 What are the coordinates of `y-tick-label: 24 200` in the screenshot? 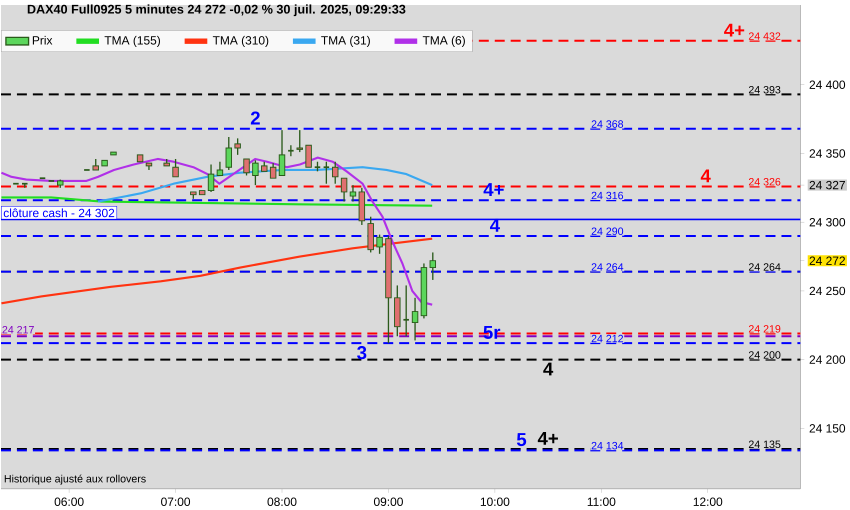 It's located at (828, 359).